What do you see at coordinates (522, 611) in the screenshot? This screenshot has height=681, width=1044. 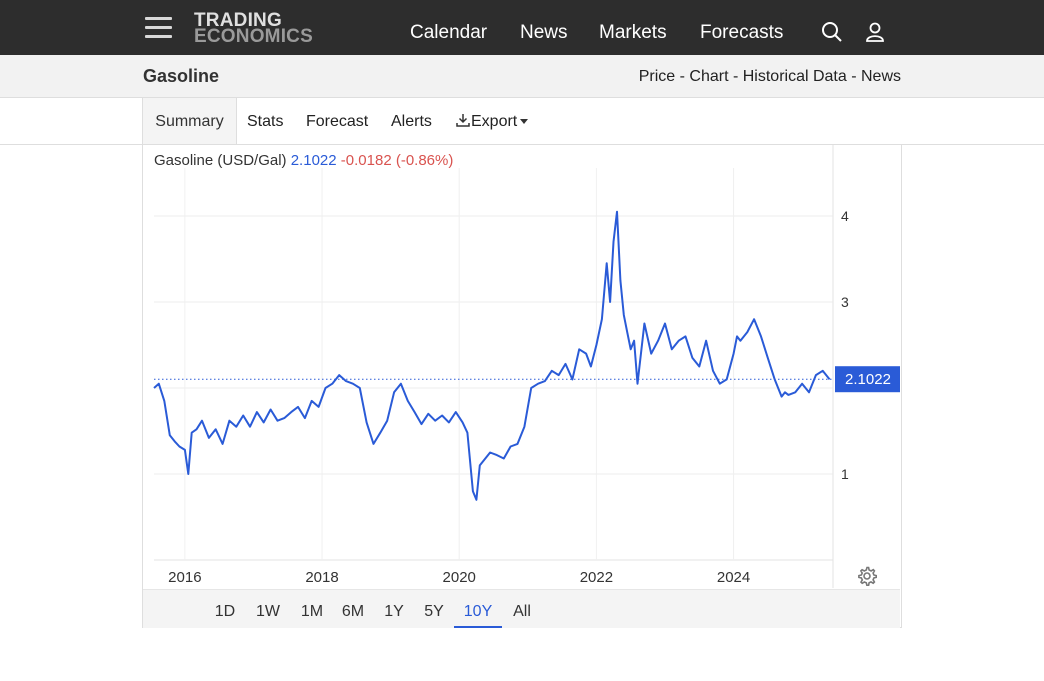 I see `range-all: All` at bounding box center [522, 611].